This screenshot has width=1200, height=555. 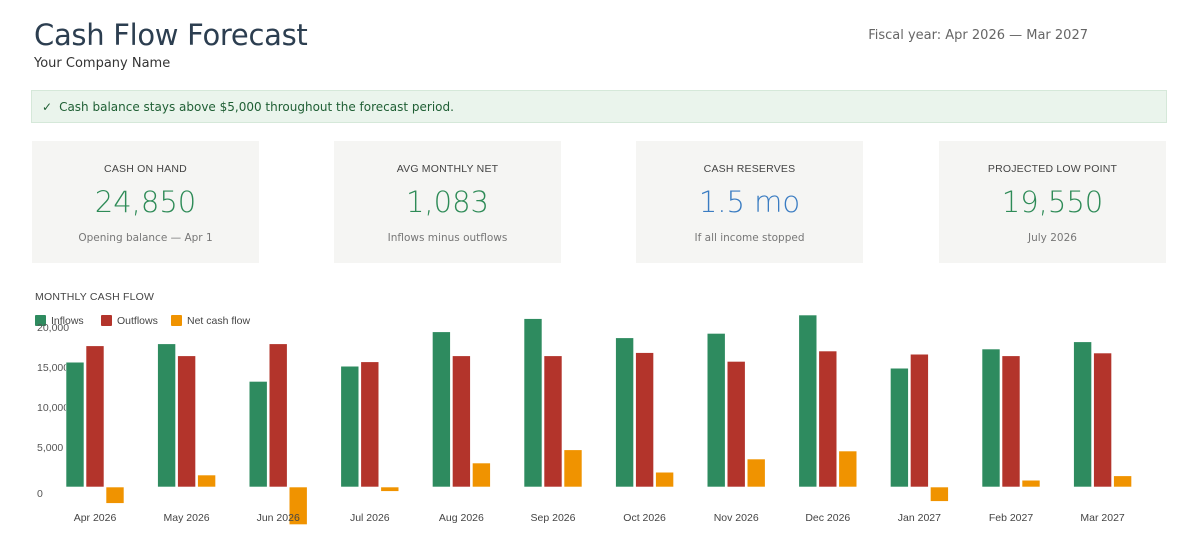 What do you see at coordinates (40, 494) in the screenshot?
I see `y-tick-label: 0` at bounding box center [40, 494].